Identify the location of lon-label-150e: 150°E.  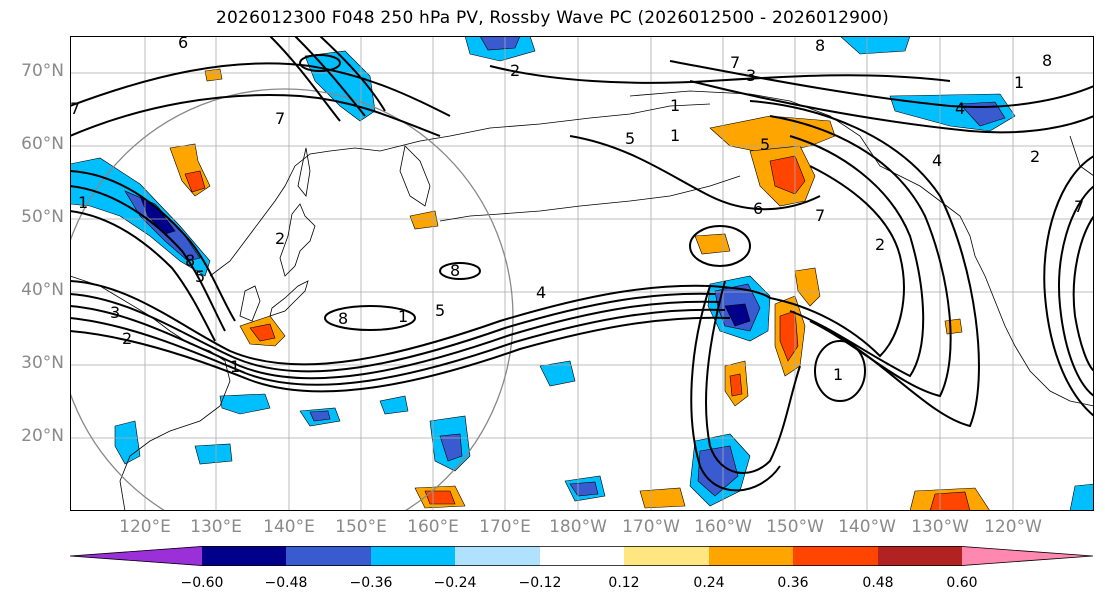
(361, 527).